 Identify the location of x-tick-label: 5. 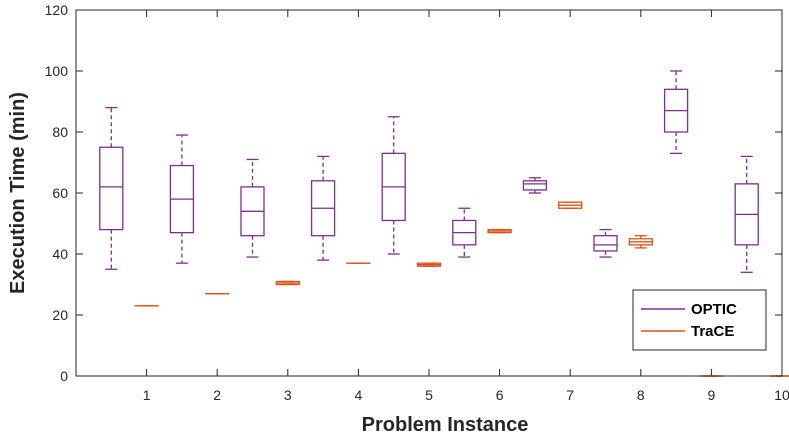
(429, 395).